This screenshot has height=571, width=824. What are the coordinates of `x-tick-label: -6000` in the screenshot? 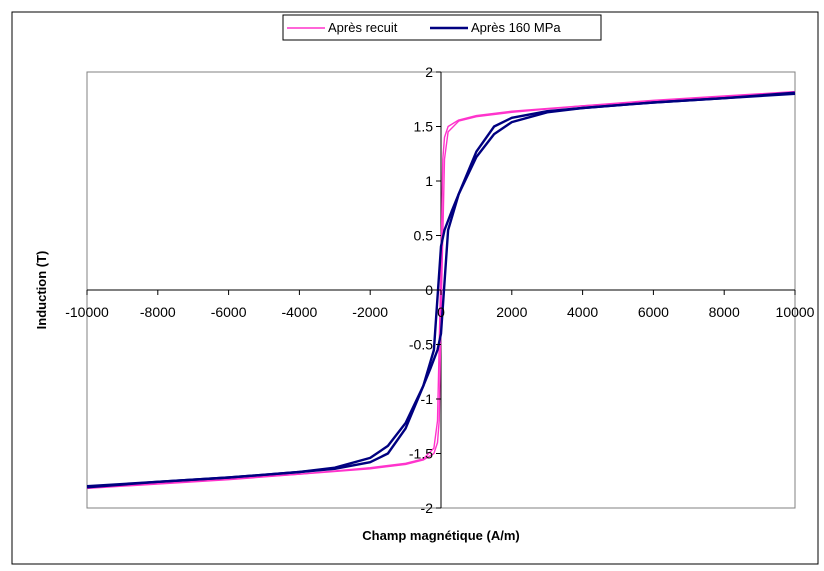 It's located at (229, 312).